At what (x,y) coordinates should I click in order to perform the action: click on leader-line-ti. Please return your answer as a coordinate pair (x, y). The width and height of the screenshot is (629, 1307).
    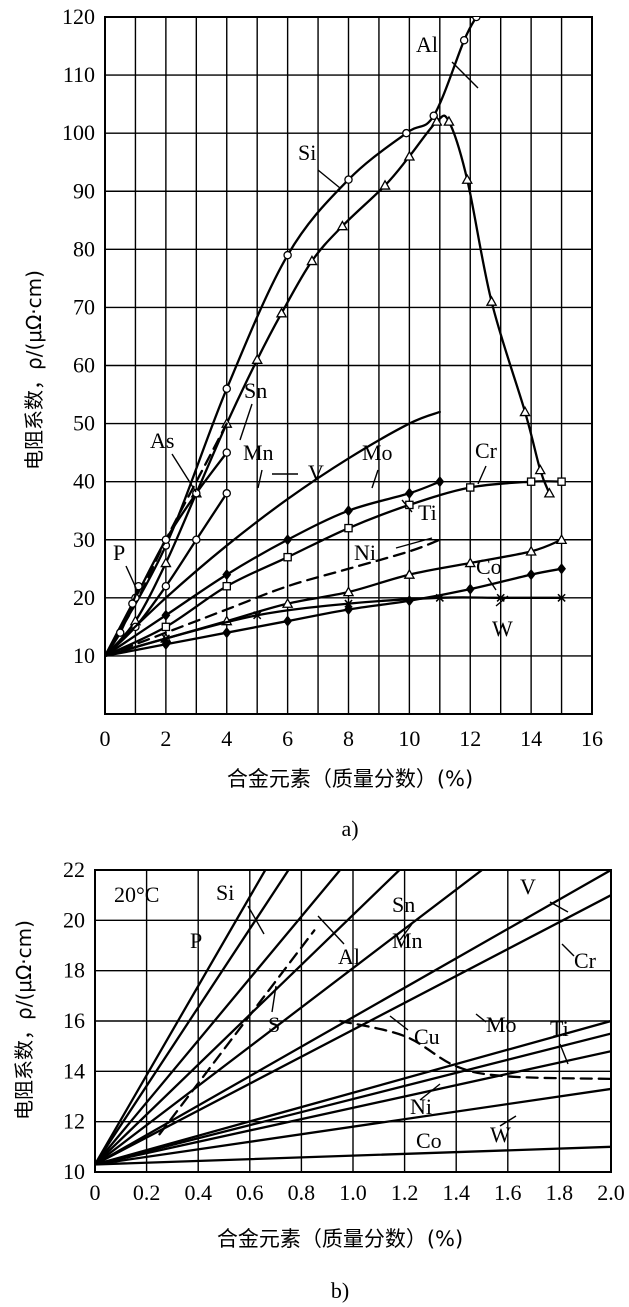
    Looking at the image, I should click on (564, 1054).